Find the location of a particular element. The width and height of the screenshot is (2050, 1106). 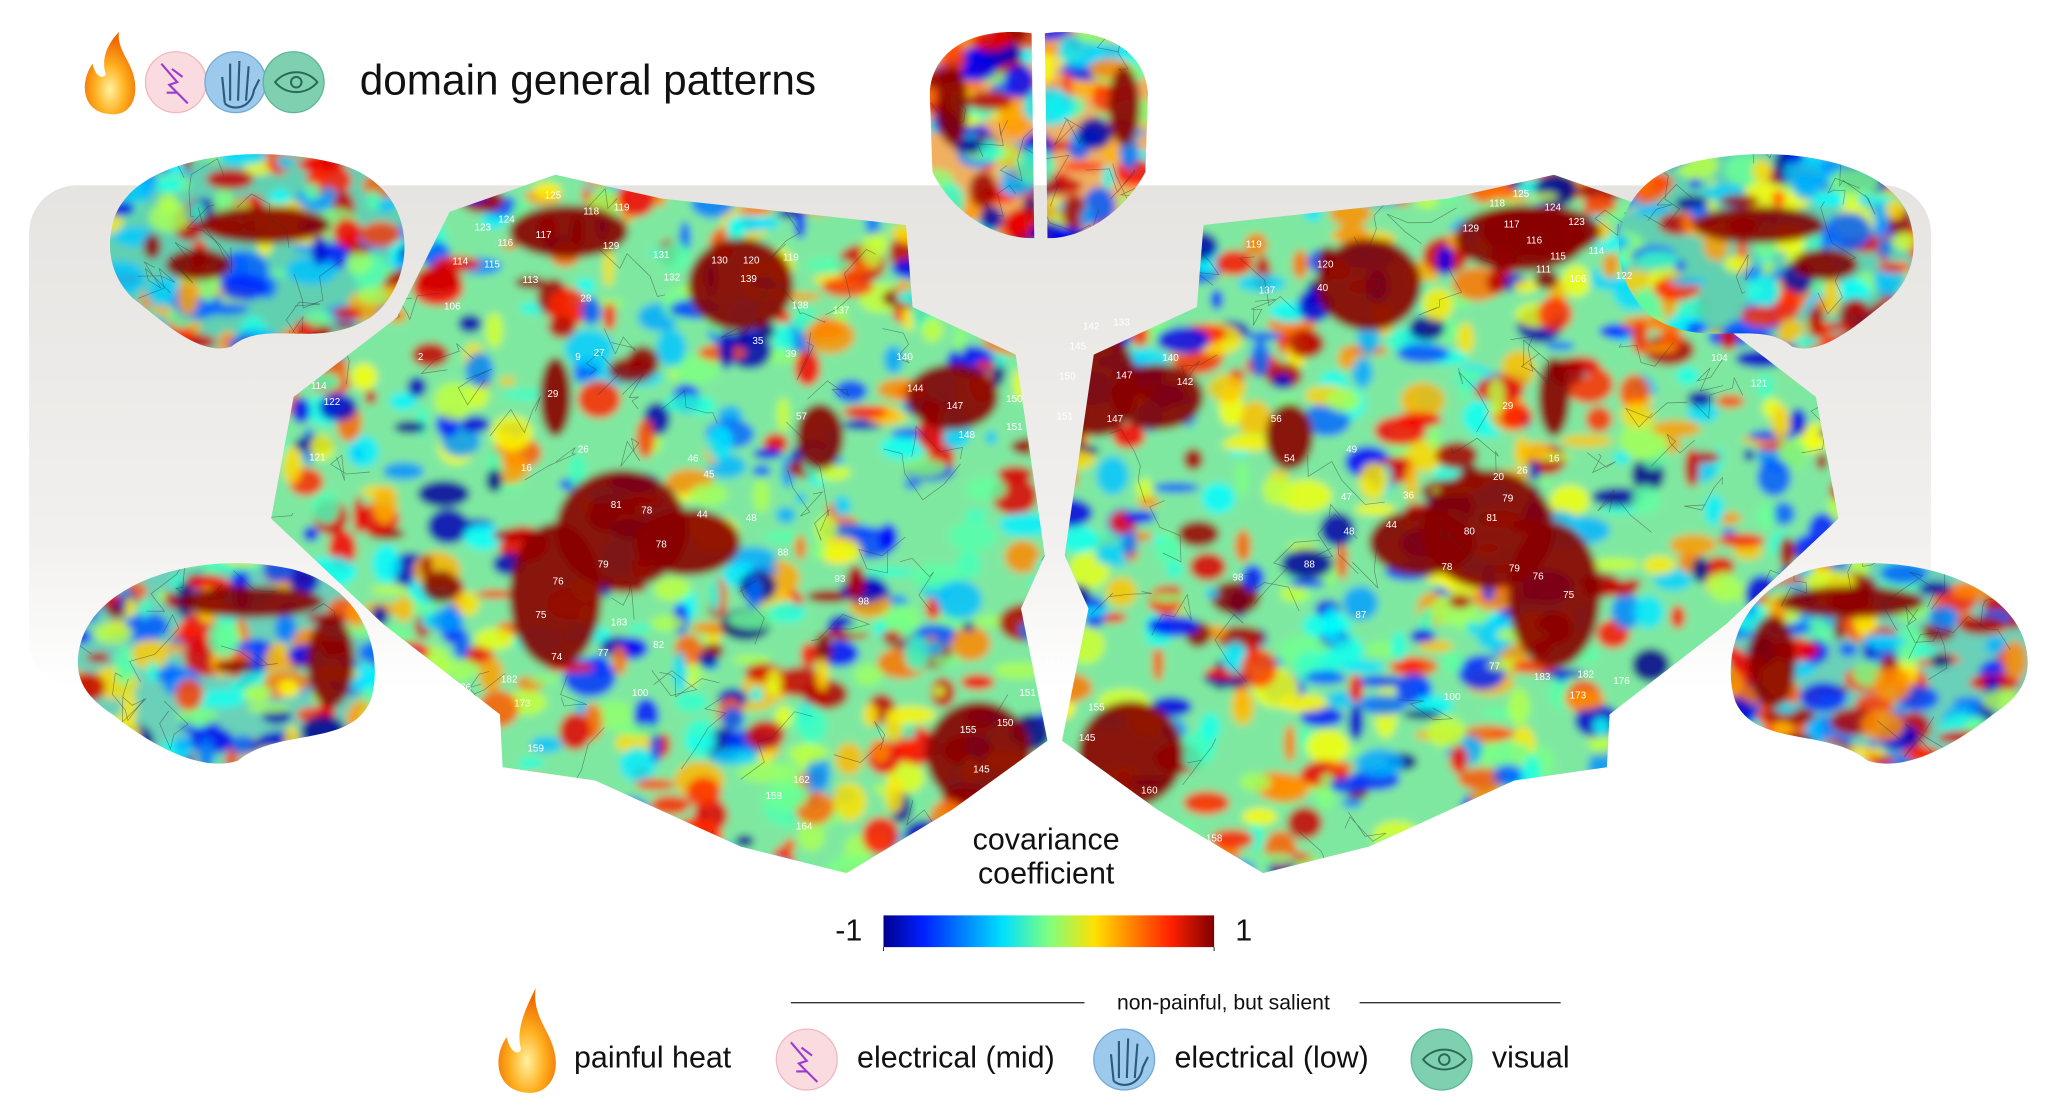

region-label: 140 is located at coordinates (904, 357).